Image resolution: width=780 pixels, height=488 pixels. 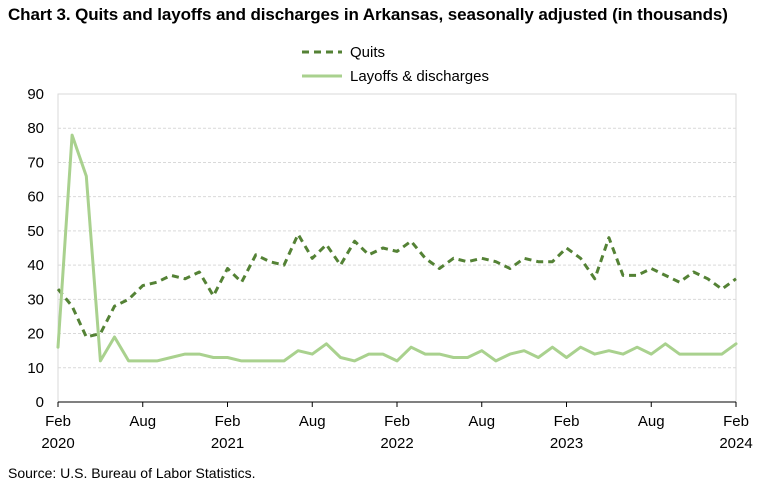 I want to click on x-tick-year-label: 2021, so click(x=227, y=443).